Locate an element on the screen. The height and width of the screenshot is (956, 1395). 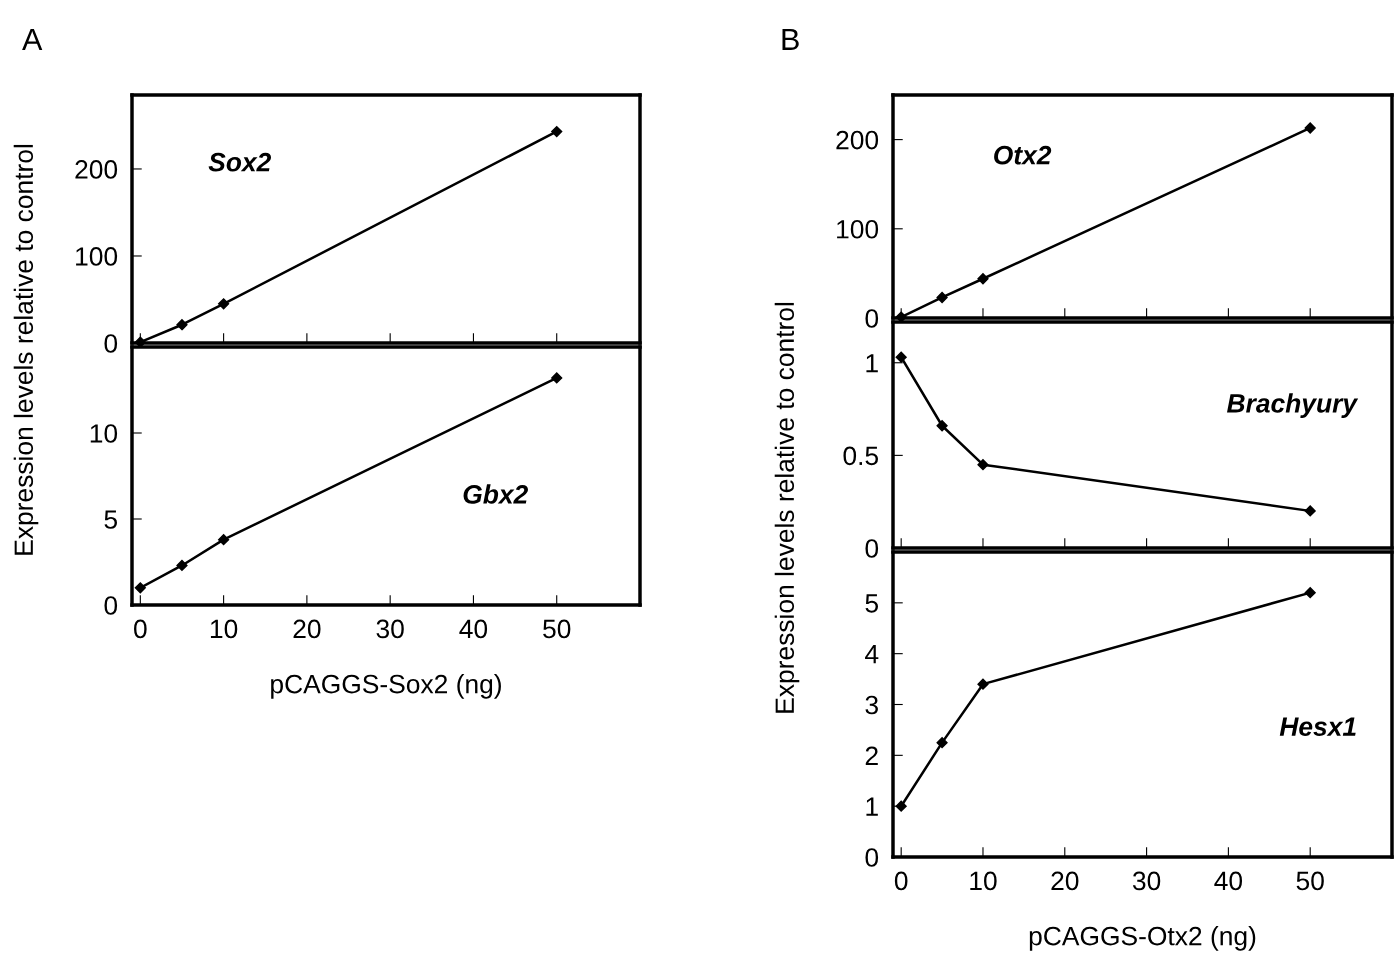
text: Gbx2 is located at coordinates (495, 494).